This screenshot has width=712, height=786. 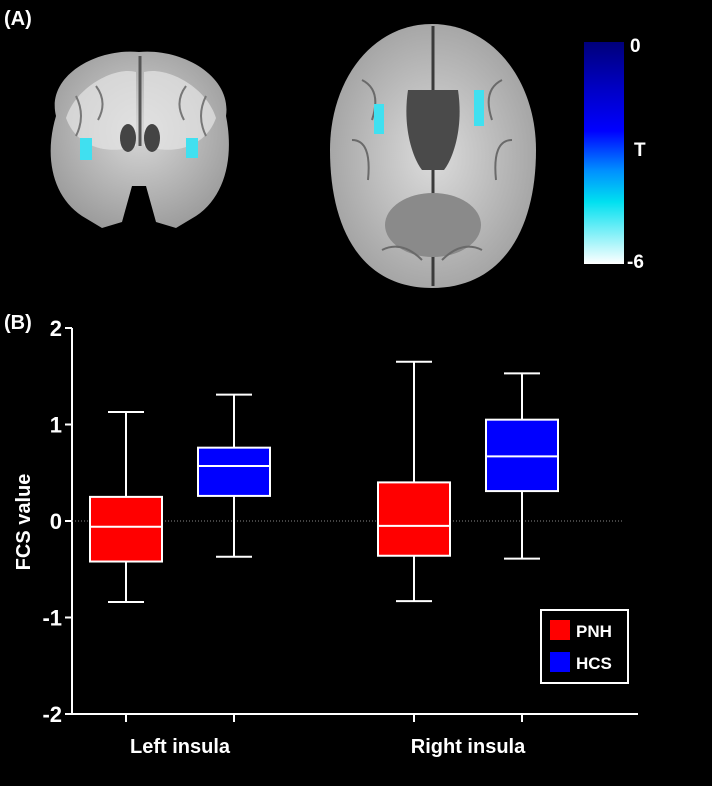 I want to click on colorbar-min-label: -6, so click(x=635, y=262).